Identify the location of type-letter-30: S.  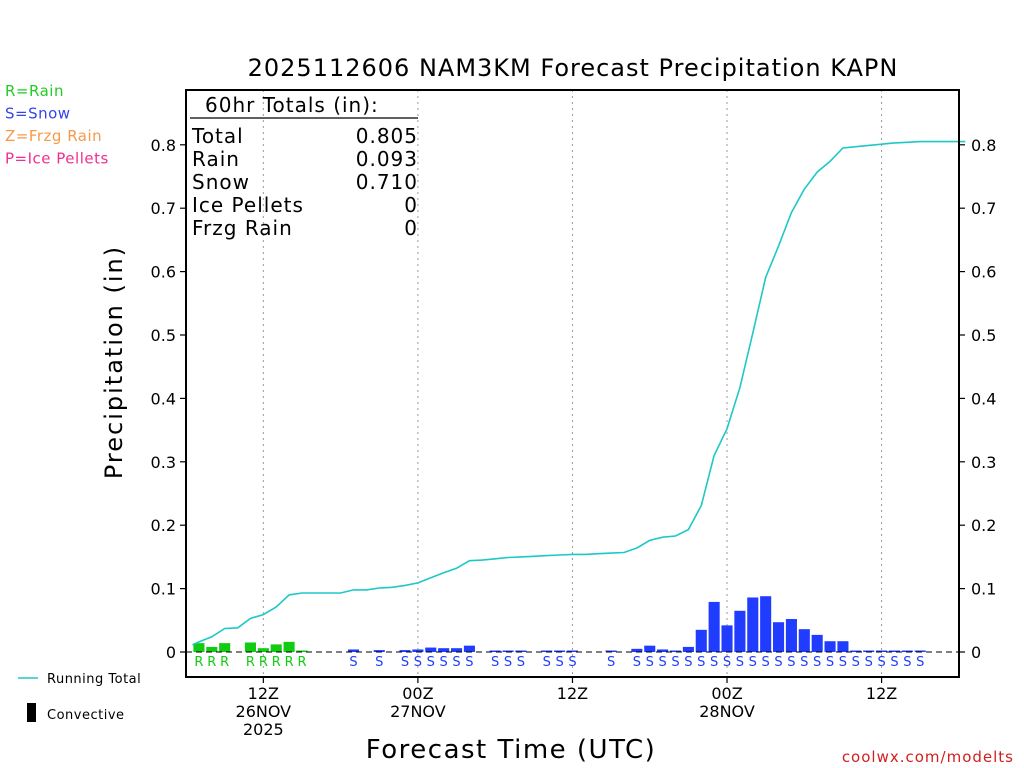
(572, 662).